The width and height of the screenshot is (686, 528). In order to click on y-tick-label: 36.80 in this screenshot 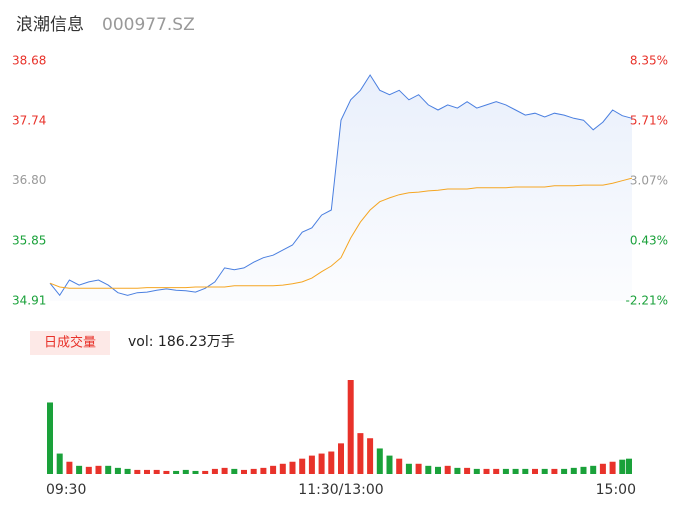, I will do `click(29, 180)`.